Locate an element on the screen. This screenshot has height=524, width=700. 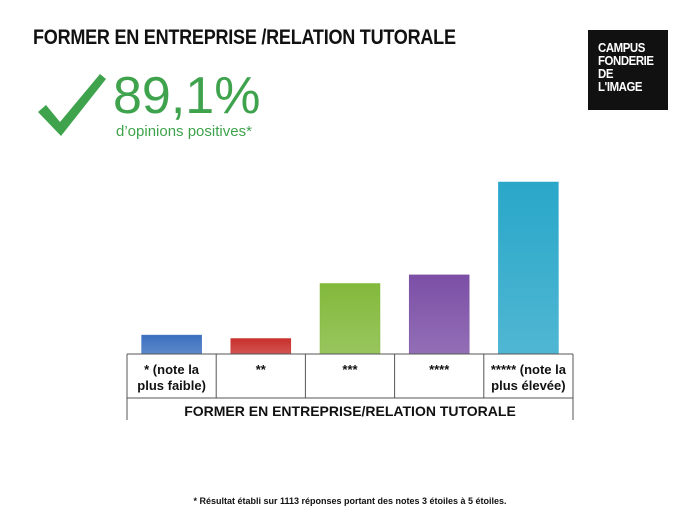
logo-line: FONDERIE is located at coordinates (626, 60).